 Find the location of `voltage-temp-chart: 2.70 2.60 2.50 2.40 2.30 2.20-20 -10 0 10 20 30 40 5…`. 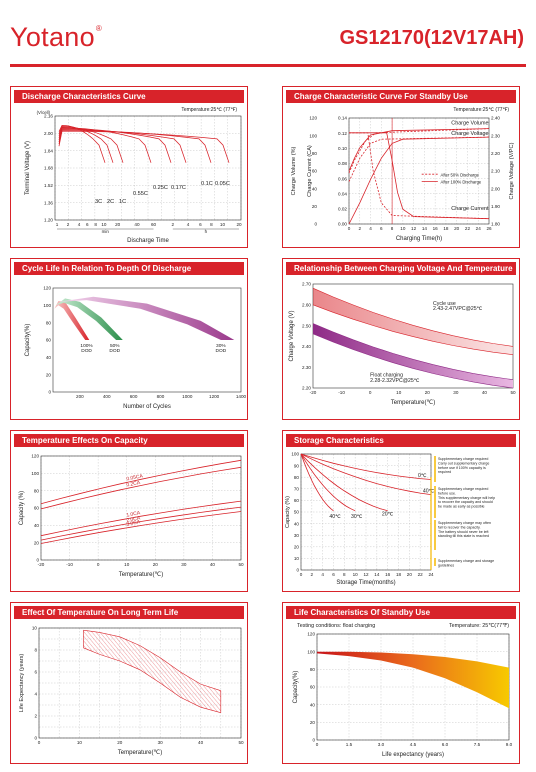

voltage-temp-chart: 2.70 2.60 2.50 2.40 2.30 2.20-20 -10 0 10 20 30 40 5… is located at coordinates (402, 344).